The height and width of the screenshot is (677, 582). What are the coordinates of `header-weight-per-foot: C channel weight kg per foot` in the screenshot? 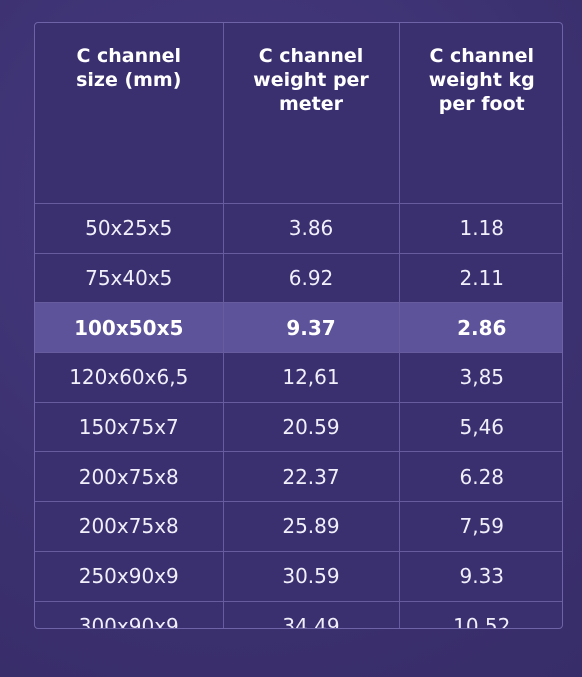 It's located at (481, 113).